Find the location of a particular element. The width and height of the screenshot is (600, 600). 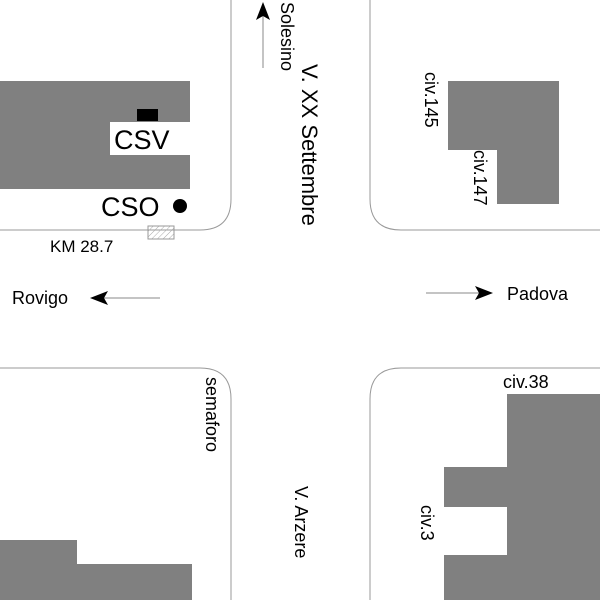

street-north-label: V. XX Settembre is located at coordinates (309, 145).